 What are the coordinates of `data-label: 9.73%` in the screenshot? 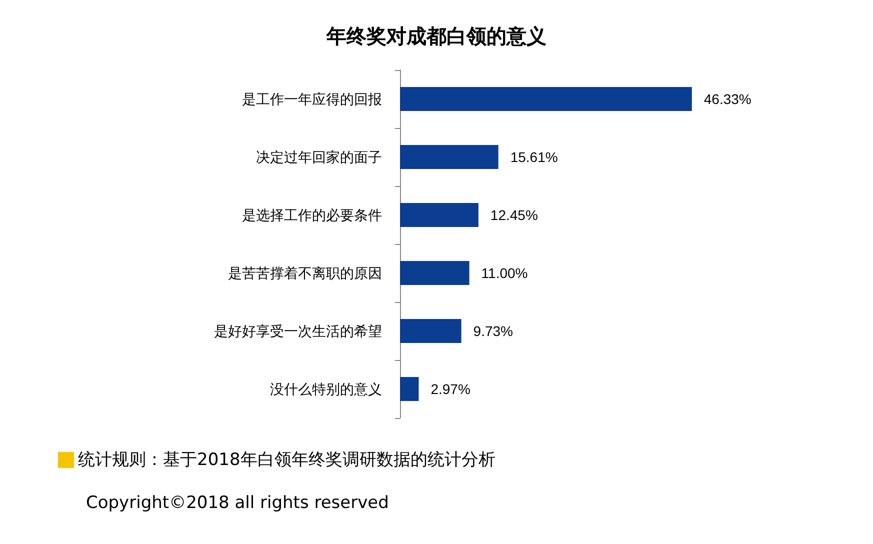 It's located at (493, 331).